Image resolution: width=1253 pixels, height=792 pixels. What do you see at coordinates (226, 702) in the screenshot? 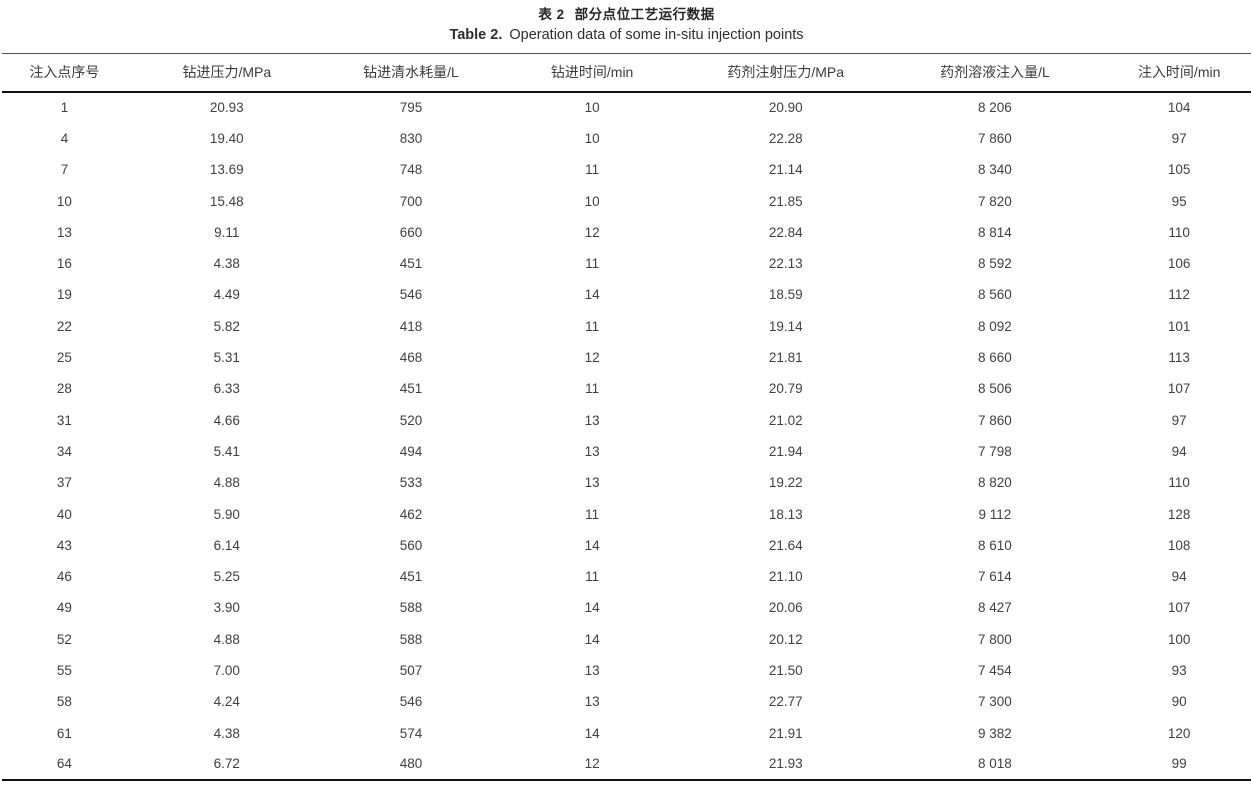
I see `table-cell: 4.24` at bounding box center [226, 702].